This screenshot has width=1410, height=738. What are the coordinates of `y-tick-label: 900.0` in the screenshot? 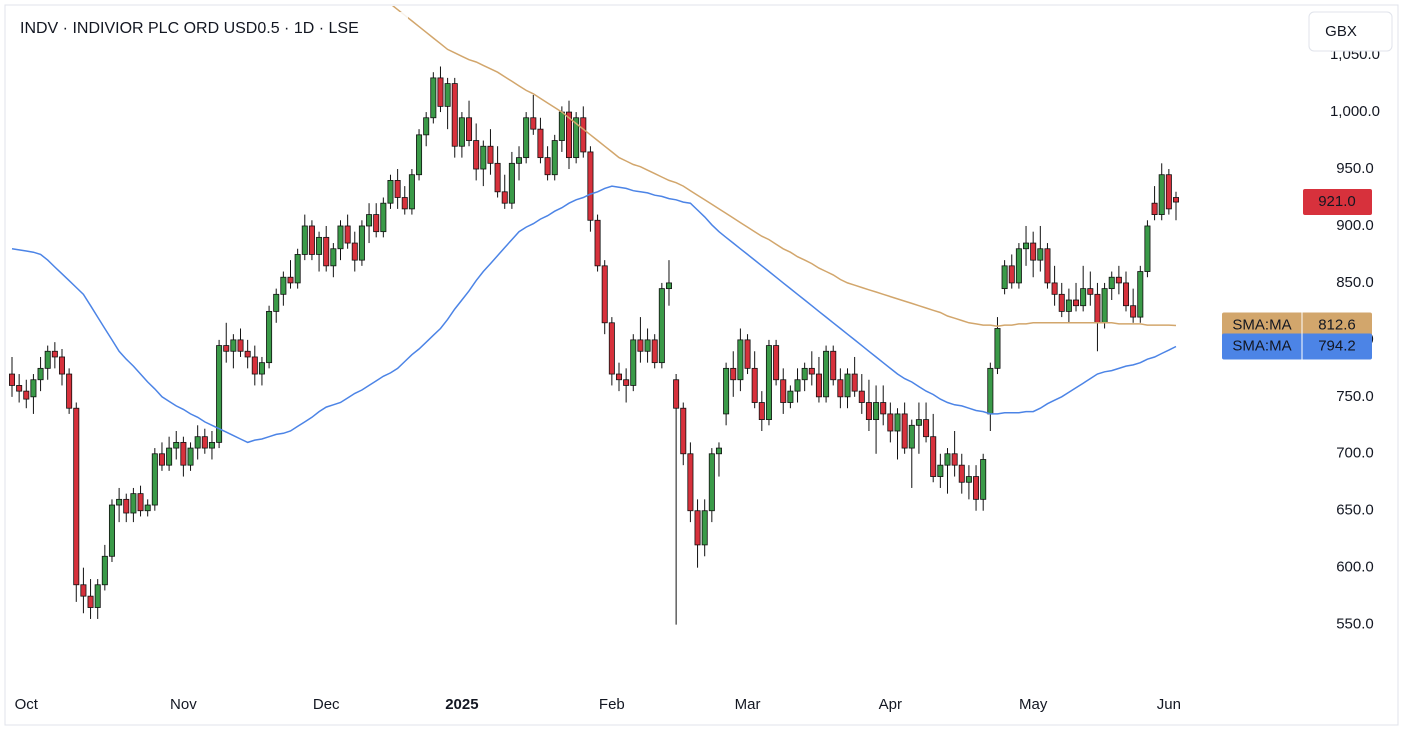 It's located at (1355, 225).